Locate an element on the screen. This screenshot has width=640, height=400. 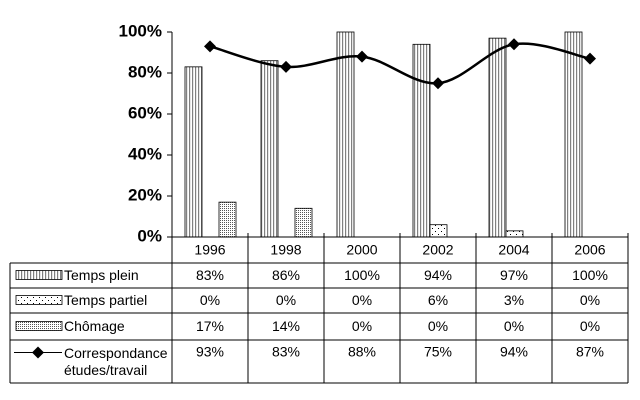
x-tick-label: 1996 is located at coordinates (209, 250).